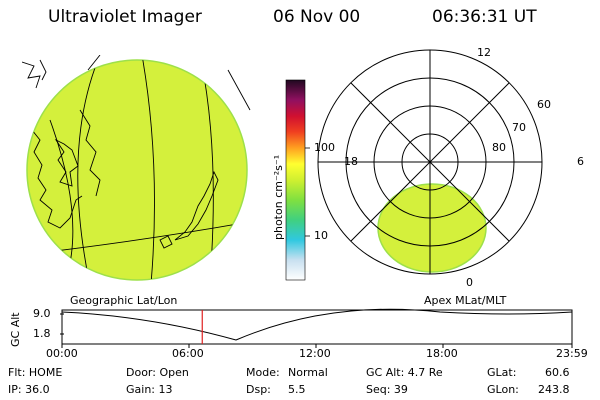  Describe the element at coordinates (258, 389) in the screenshot. I see `dsp-label: Dsp:` at that location.